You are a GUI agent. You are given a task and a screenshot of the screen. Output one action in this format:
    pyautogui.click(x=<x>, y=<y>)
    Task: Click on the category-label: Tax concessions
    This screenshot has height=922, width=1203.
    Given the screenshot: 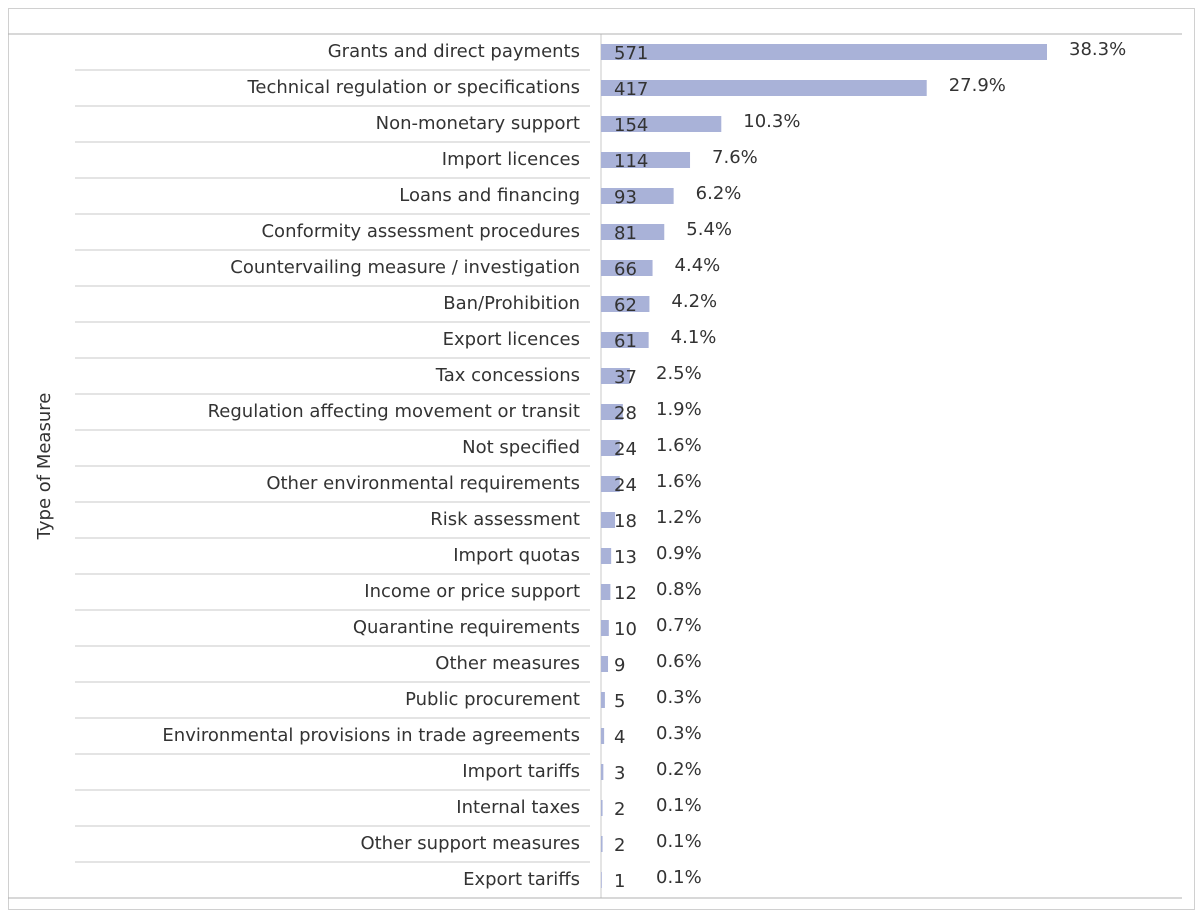 What is the action you would take?
    pyautogui.click(x=507, y=375)
    